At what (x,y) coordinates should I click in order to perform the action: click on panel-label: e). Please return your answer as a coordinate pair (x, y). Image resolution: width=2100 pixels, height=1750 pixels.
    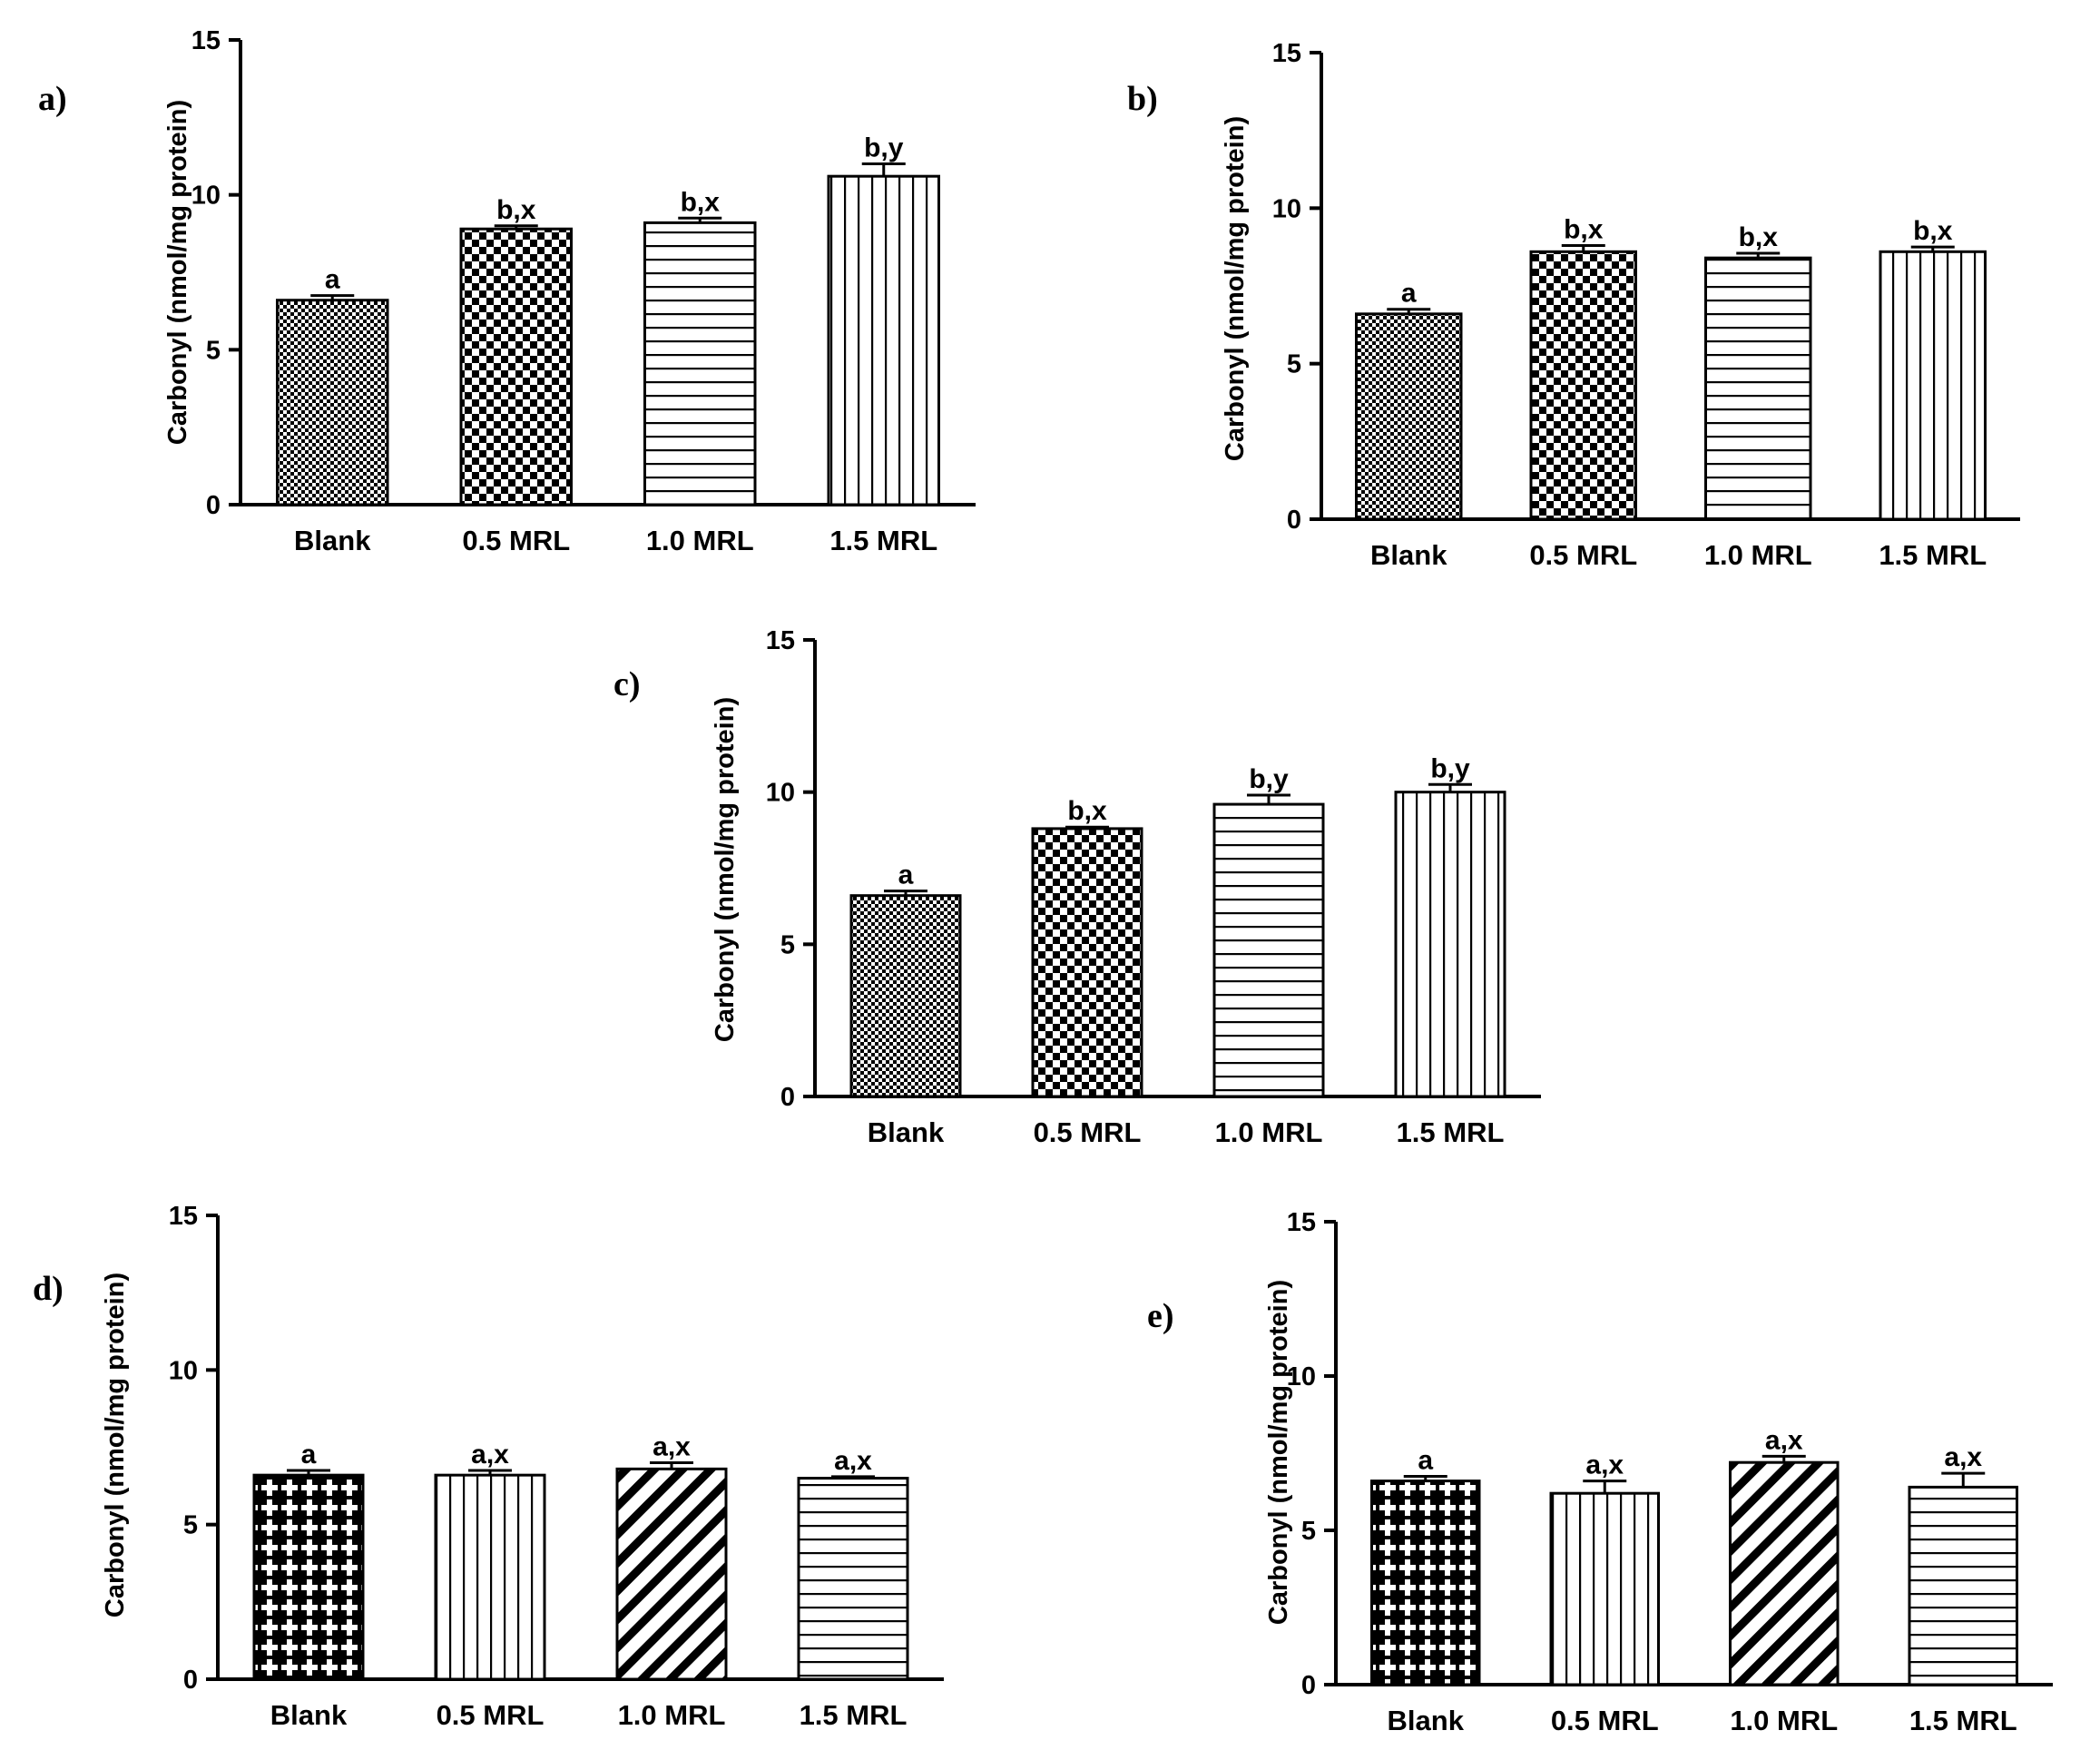
    Looking at the image, I should click on (1160, 1316).